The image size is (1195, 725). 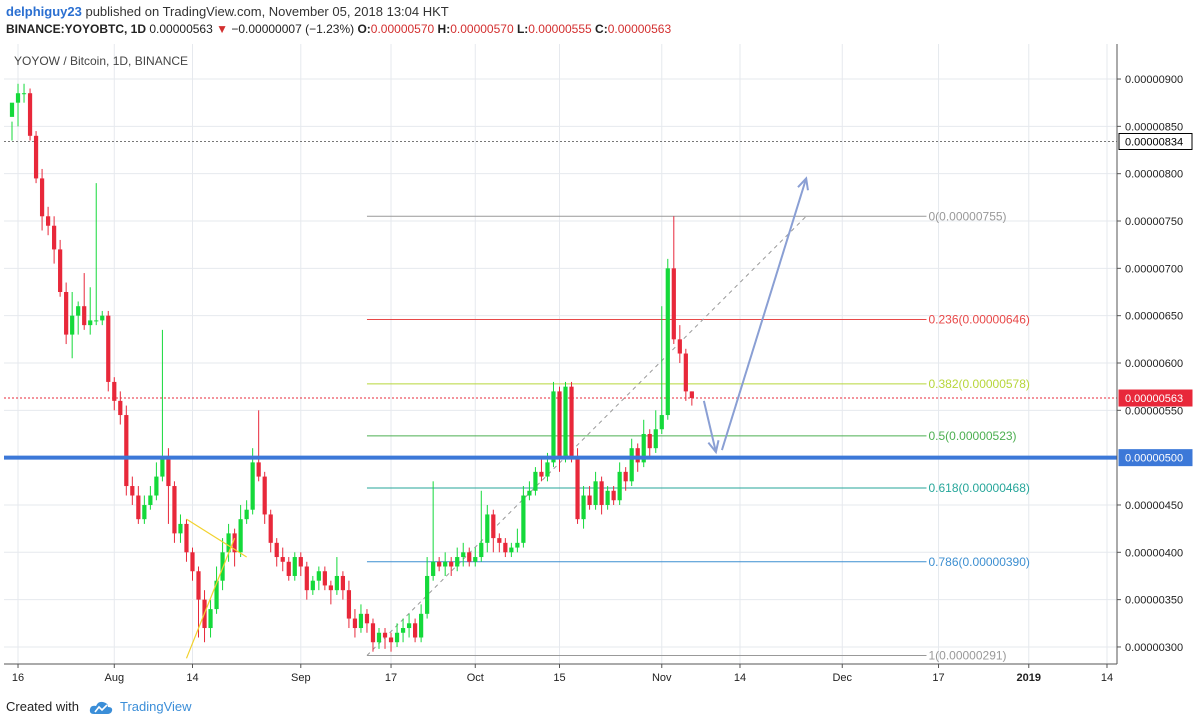 I want to click on fib-level-label: 0.786(0.00000390), so click(x=978, y=562).